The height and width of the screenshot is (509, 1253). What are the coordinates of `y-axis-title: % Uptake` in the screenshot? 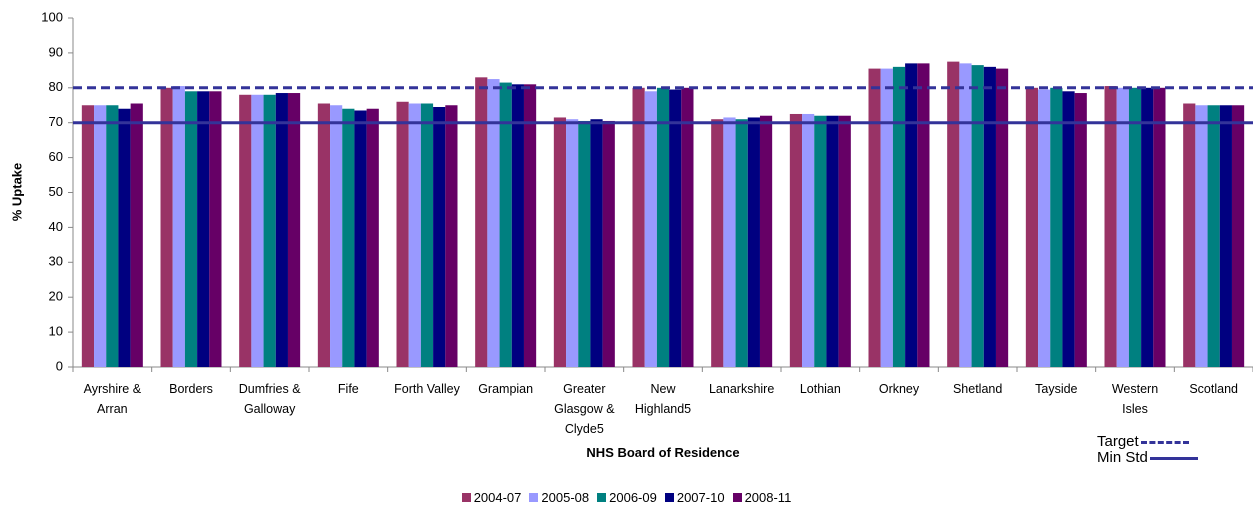 It's located at (16, 192).